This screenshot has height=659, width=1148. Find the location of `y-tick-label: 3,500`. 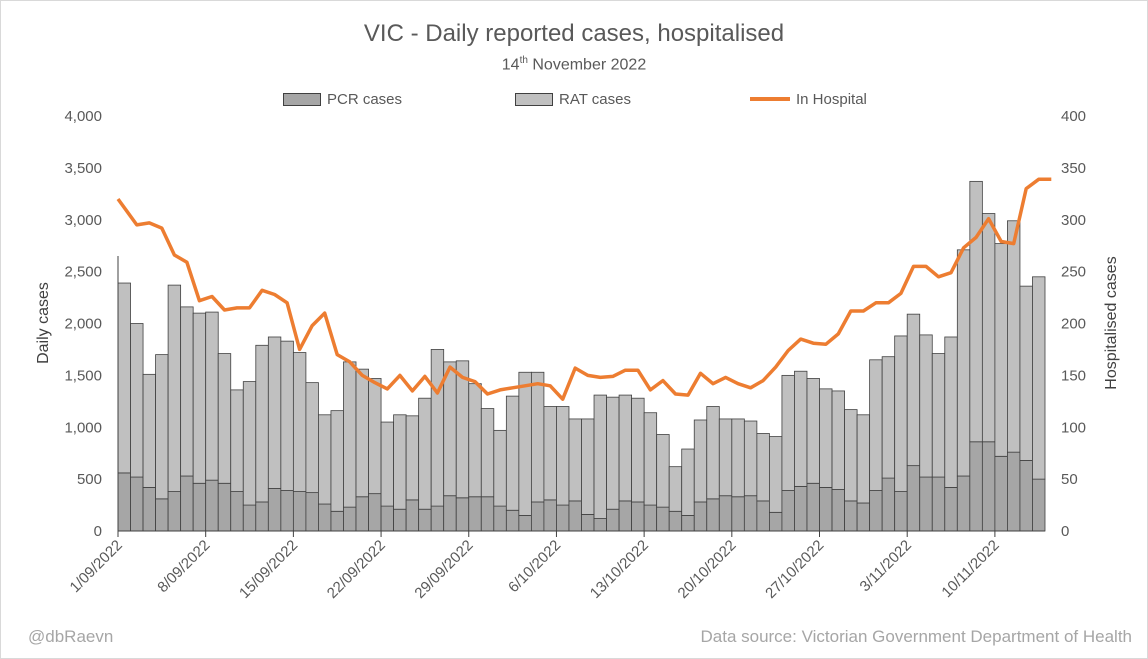

y-tick-label: 3,500 is located at coordinates (83, 168).